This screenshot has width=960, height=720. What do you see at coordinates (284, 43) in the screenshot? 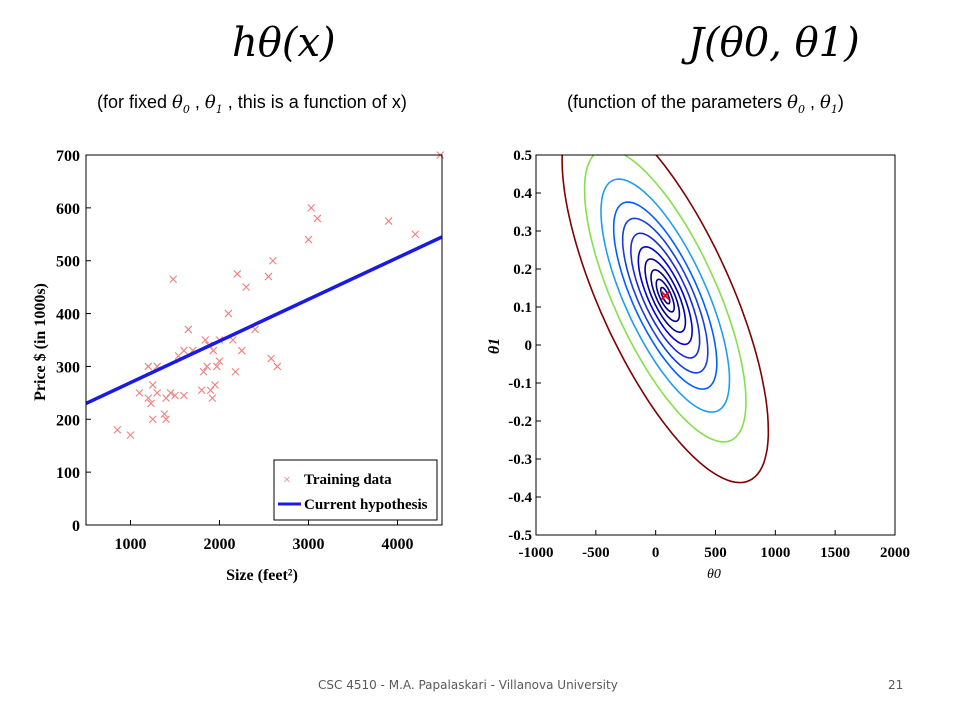
I see `hypothesis-formula: hθ(x)` at bounding box center [284, 43].